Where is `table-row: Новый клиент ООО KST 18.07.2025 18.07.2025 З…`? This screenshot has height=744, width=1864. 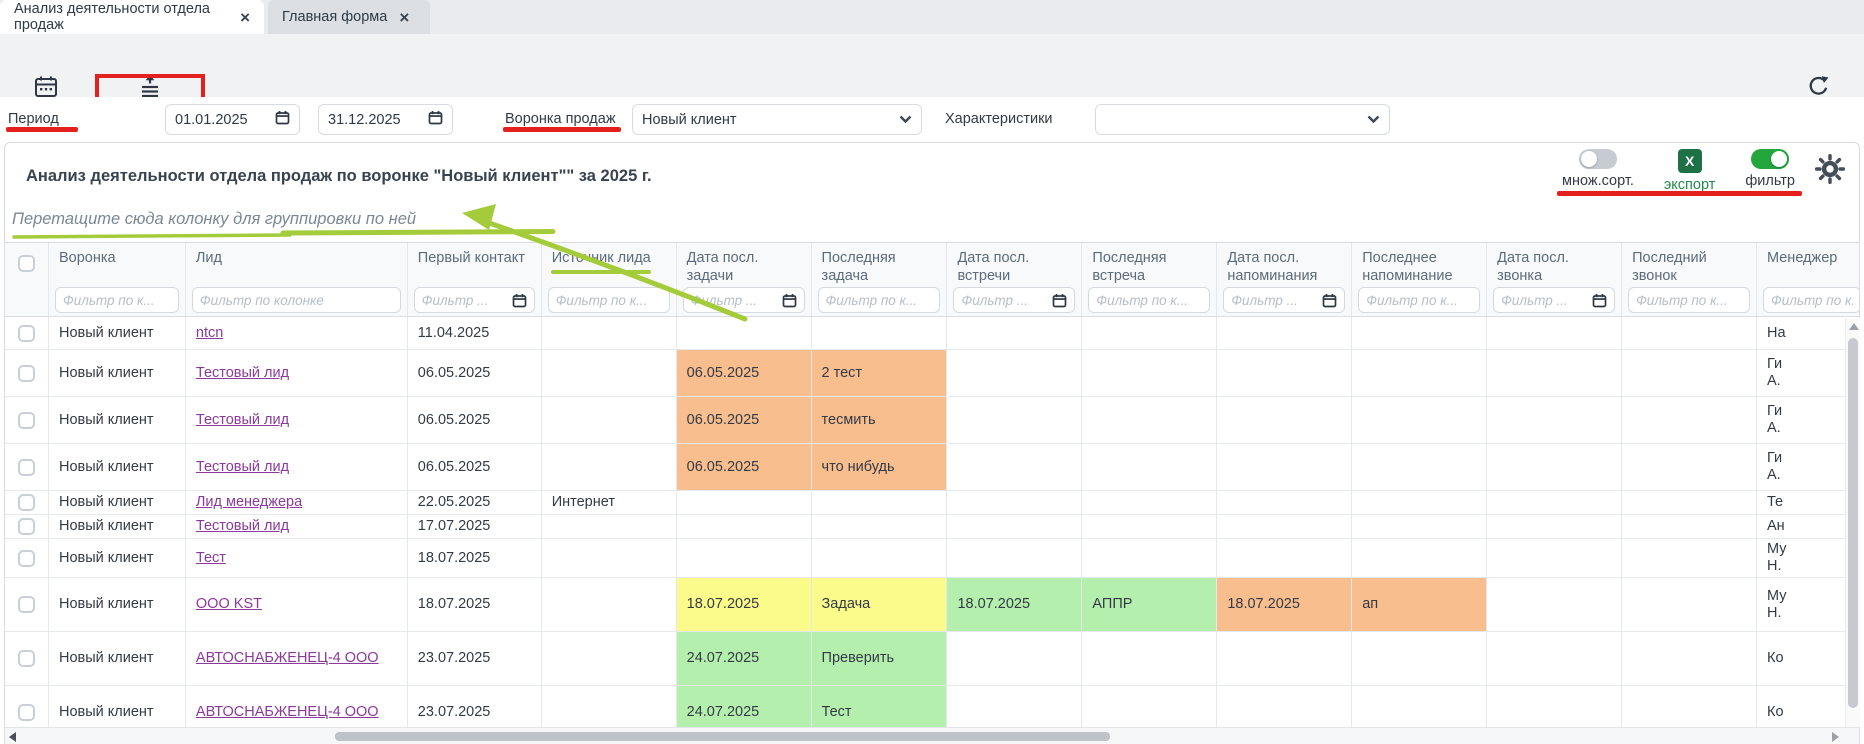
table-row: Новый клиент ООО KST 18.07.2025 18.07.2025 З… is located at coordinates (932, 605).